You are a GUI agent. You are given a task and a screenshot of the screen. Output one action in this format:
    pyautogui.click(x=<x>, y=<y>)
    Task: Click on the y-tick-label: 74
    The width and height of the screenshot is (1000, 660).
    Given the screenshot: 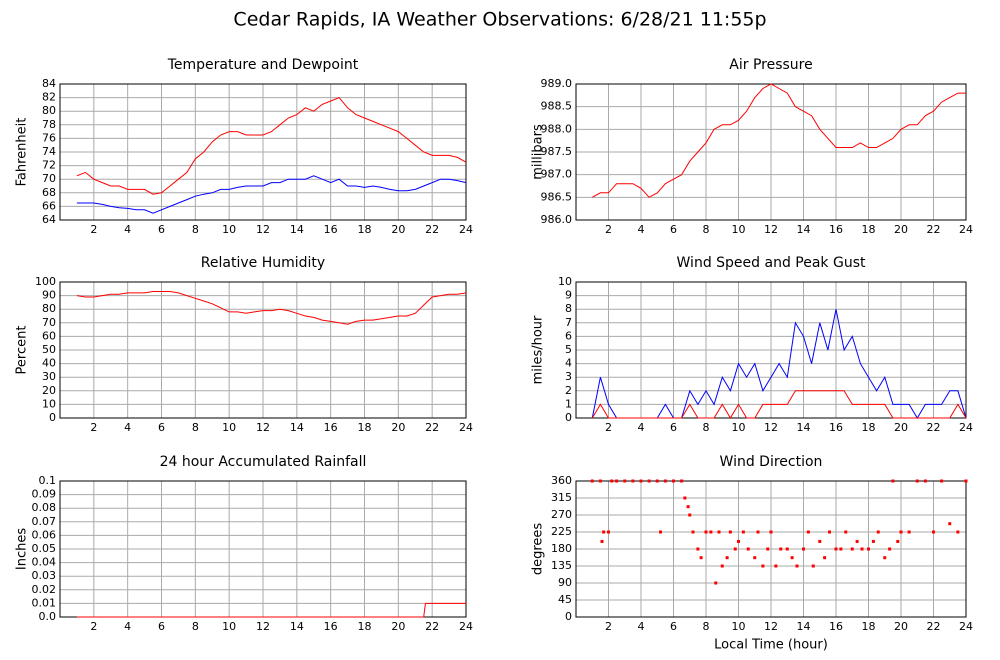 What is the action you would take?
    pyautogui.click(x=49, y=151)
    